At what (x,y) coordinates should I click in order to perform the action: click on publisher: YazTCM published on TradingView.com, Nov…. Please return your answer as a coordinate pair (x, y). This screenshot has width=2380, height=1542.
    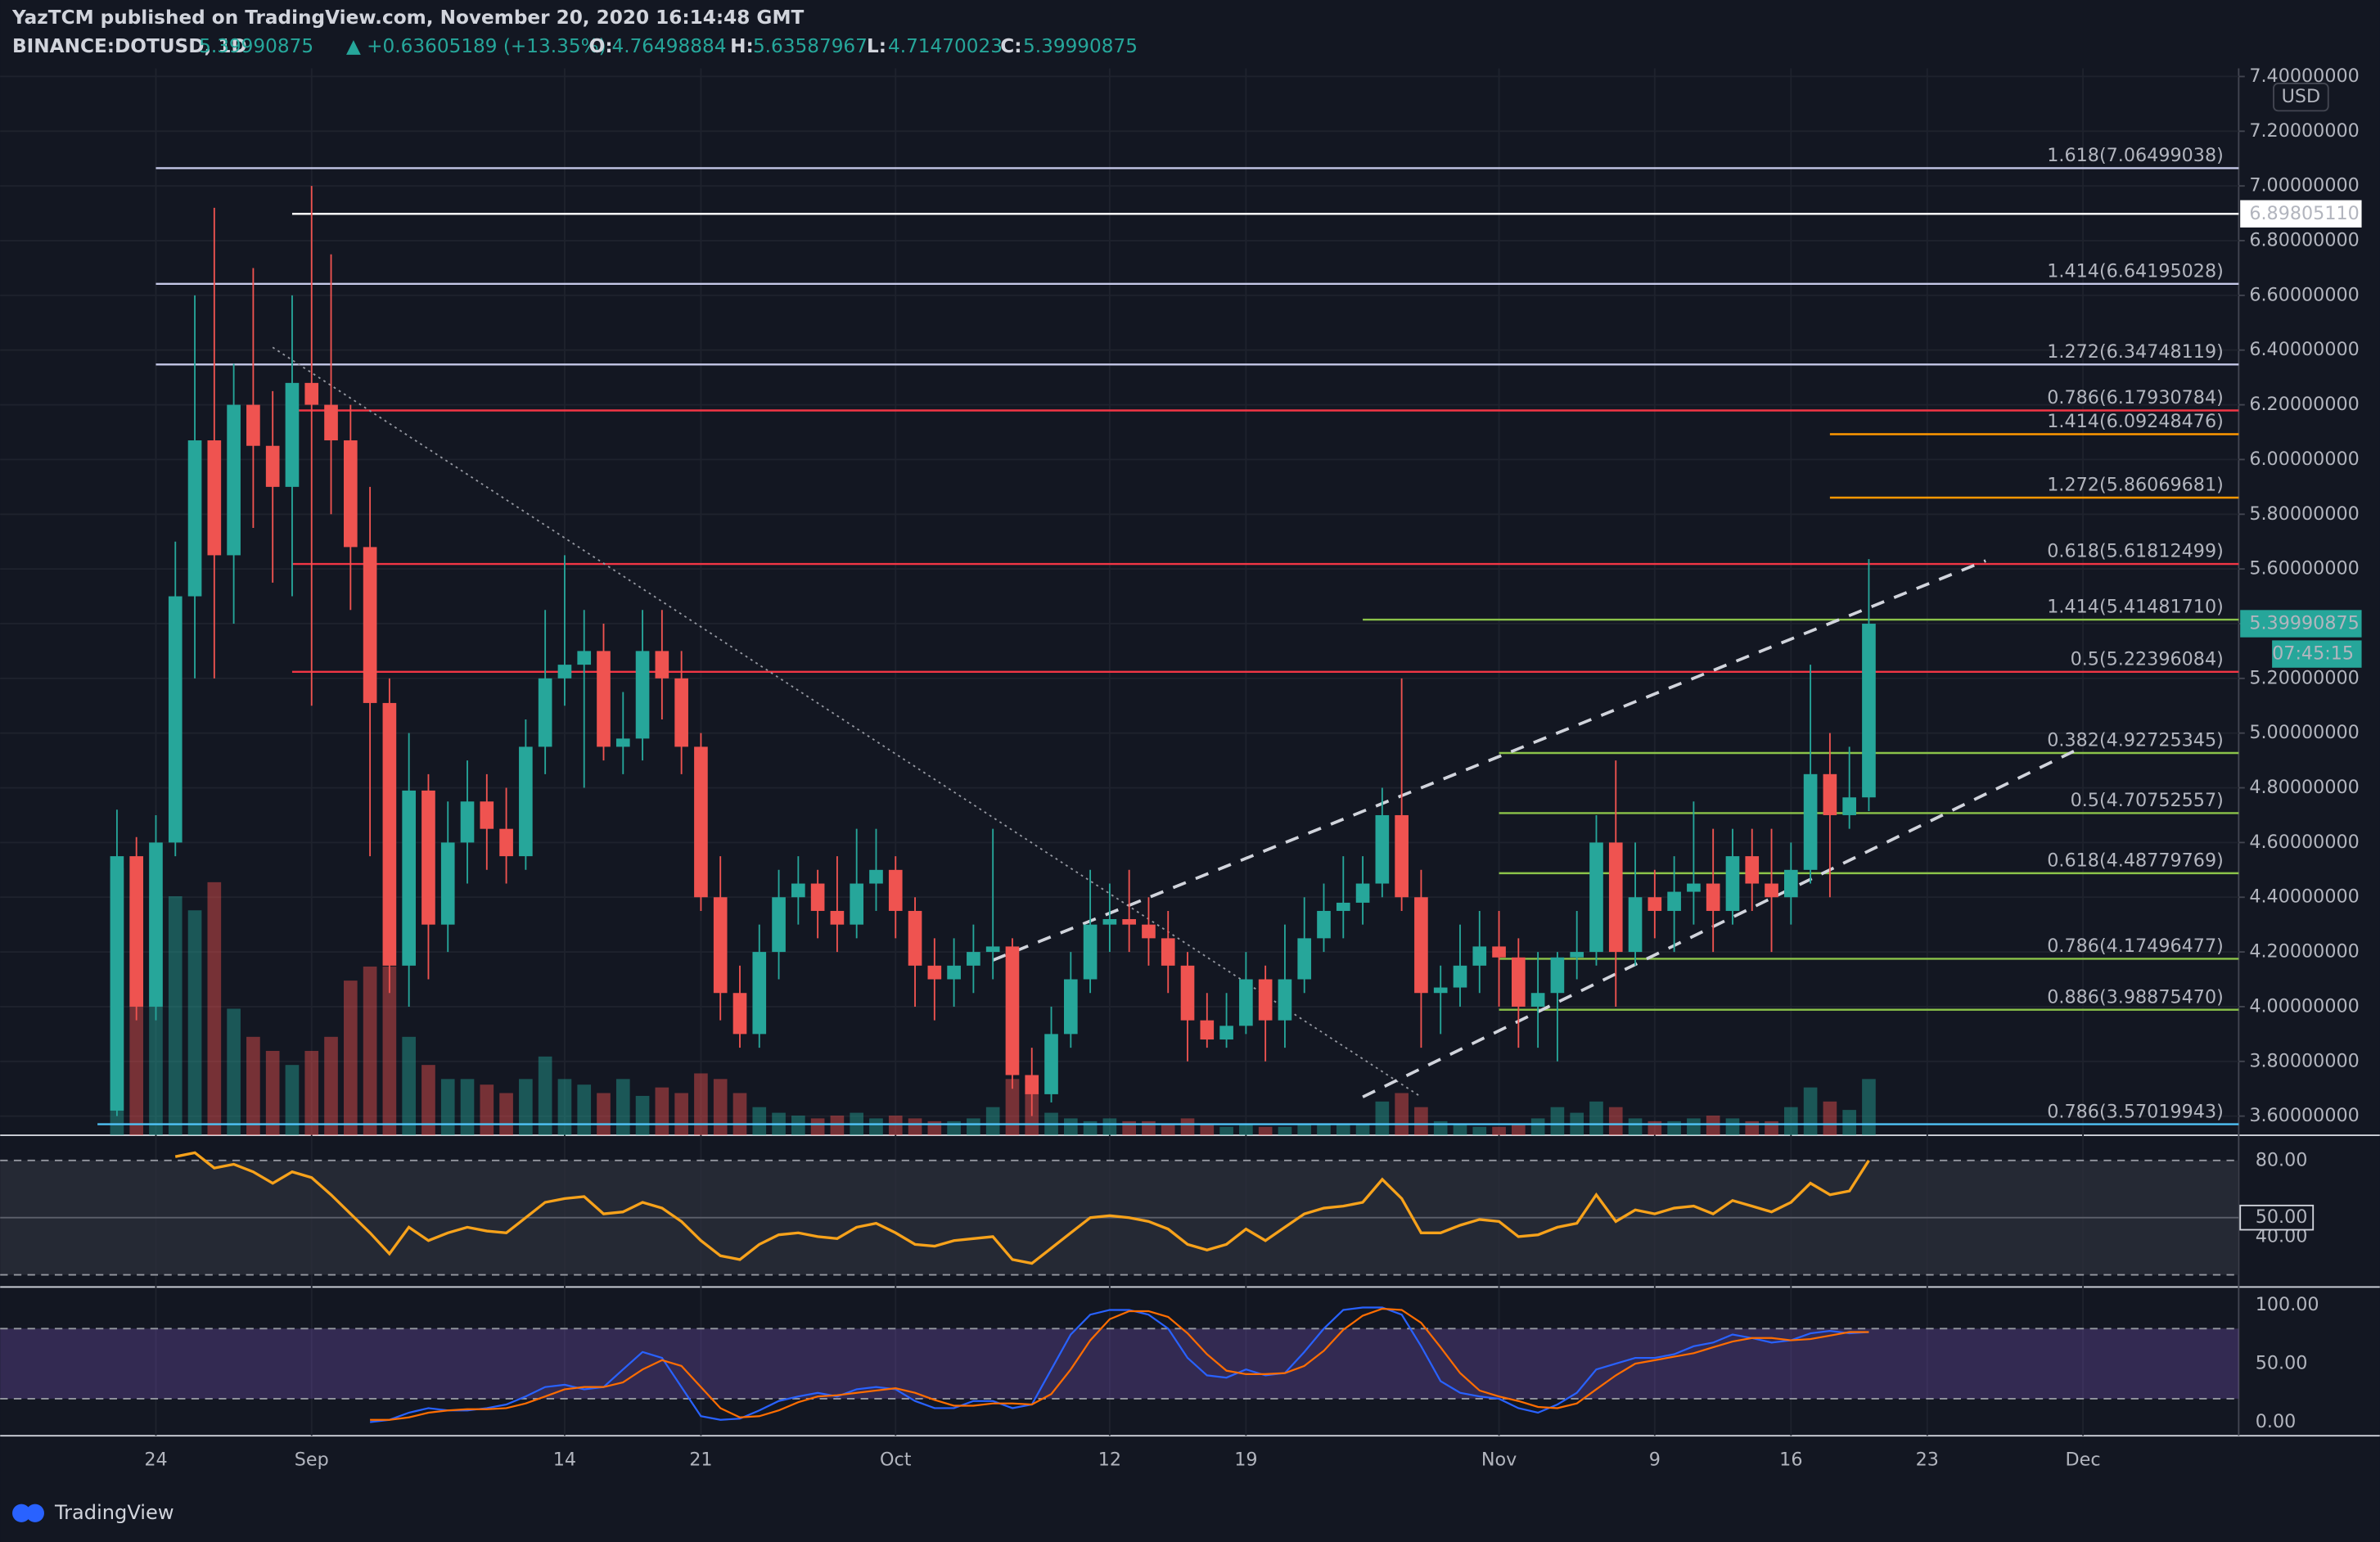
    Looking at the image, I should click on (408, 18).